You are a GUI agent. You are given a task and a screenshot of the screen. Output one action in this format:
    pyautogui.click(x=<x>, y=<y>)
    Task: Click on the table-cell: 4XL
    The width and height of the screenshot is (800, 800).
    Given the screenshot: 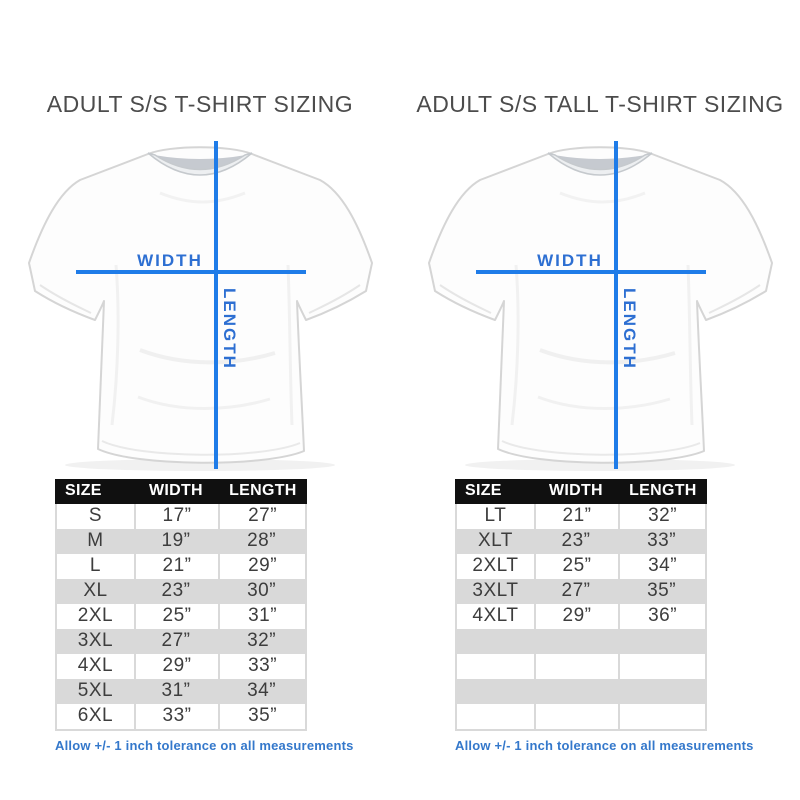 What is the action you would take?
    pyautogui.click(x=95, y=666)
    